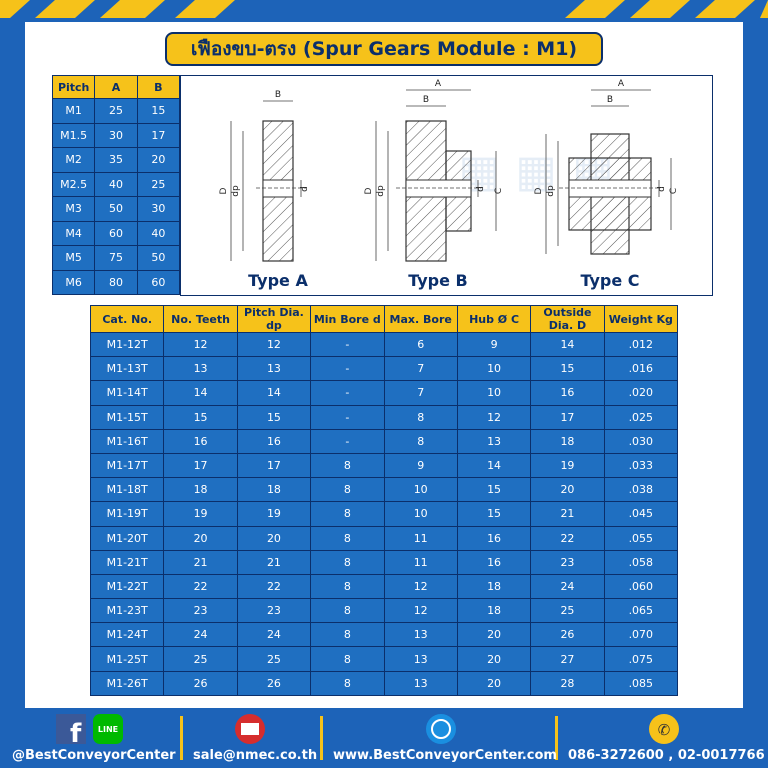  I want to click on cell: M3, so click(73, 209).